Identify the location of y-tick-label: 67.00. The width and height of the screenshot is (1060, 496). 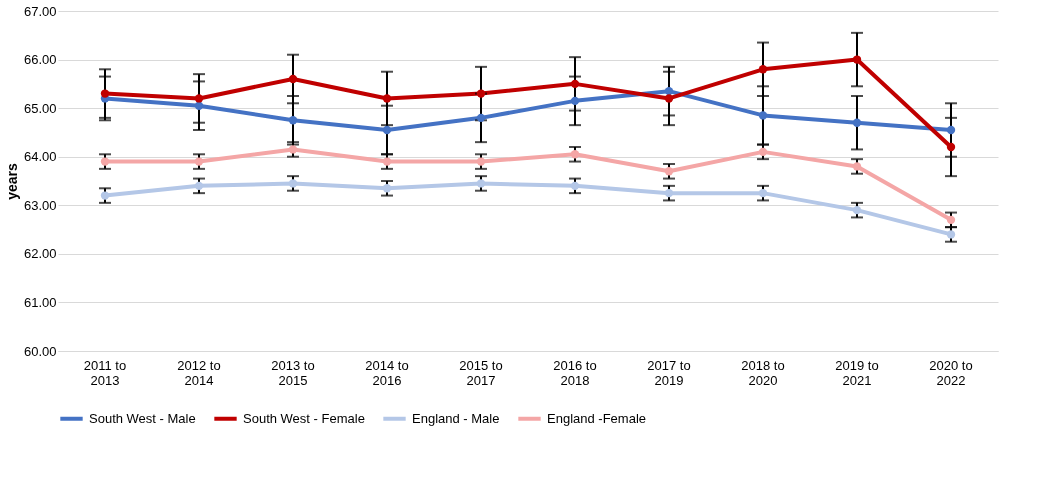
(40, 11).